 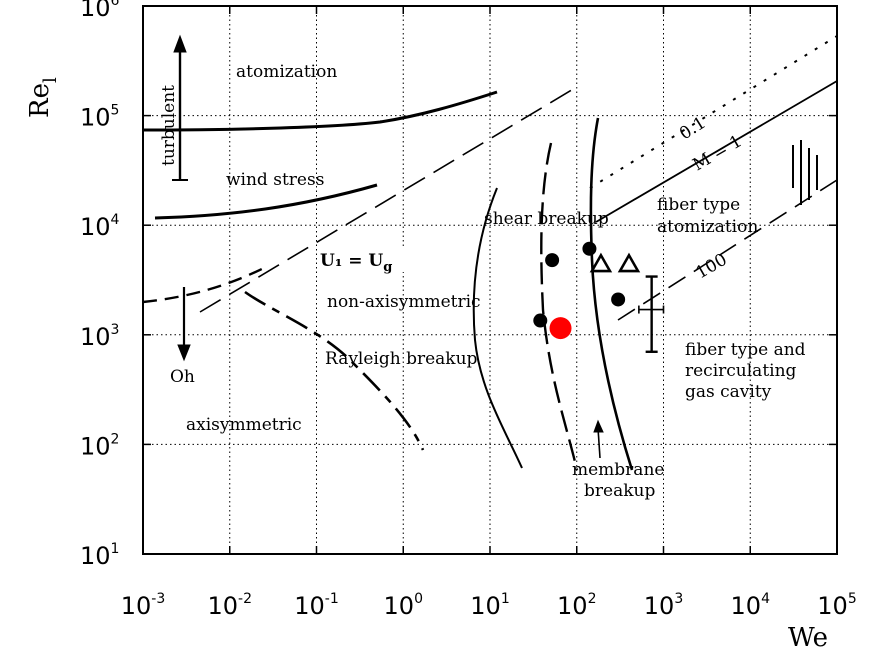 What do you see at coordinates (334, 370) in the screenshot?
I see `rayleigh-boundary` at bounding box center [334, 370].